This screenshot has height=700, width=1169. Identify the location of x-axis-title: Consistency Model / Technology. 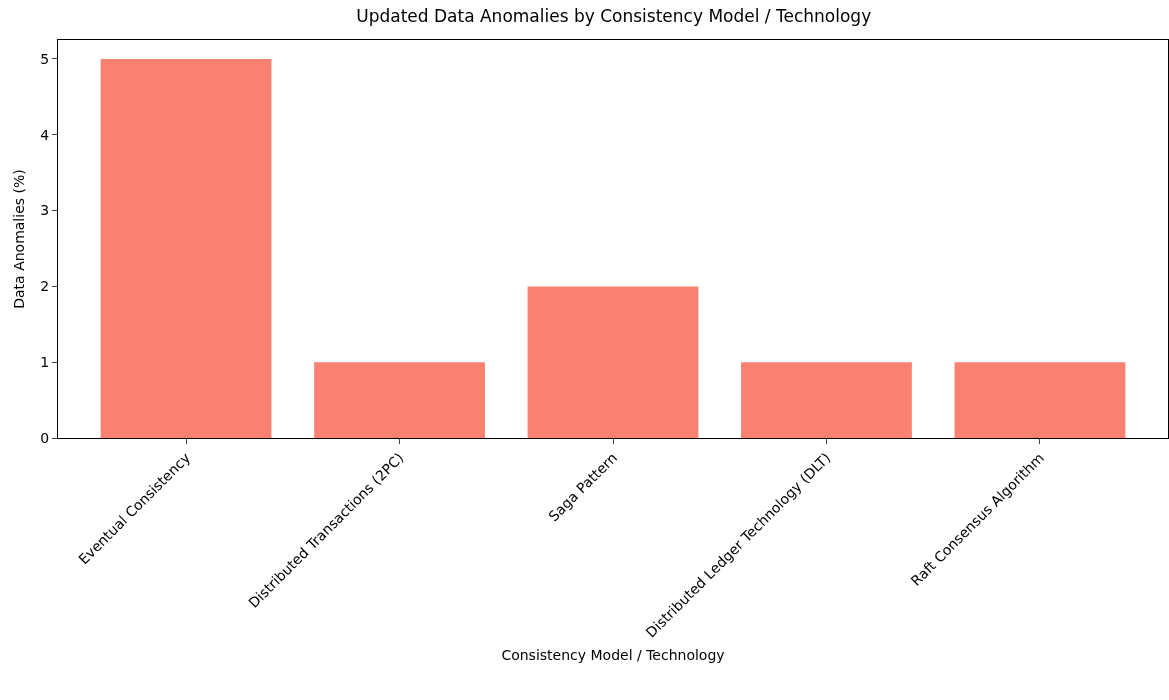
(613, 654).